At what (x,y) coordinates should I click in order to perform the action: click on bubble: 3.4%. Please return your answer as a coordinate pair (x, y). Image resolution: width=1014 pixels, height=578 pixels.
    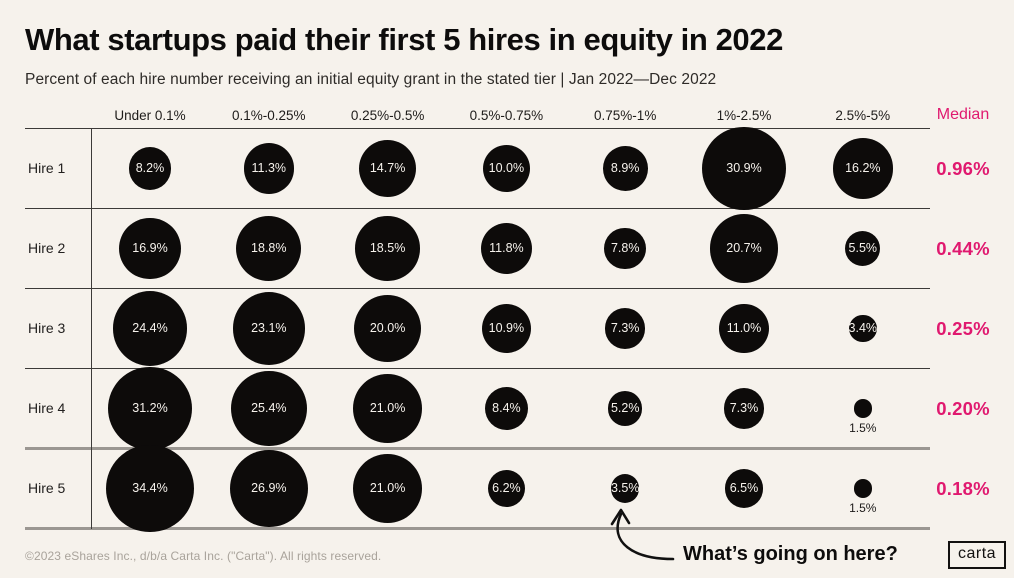
    Looking at the image, I should click on (863, 328).